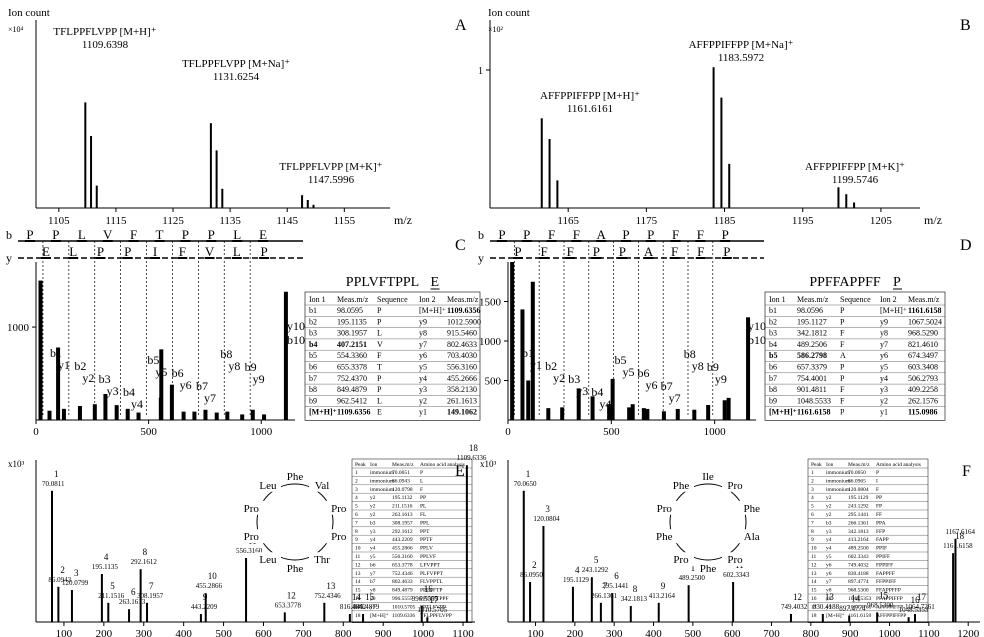  I want to click on table-cell: y5, so click(373, 557).